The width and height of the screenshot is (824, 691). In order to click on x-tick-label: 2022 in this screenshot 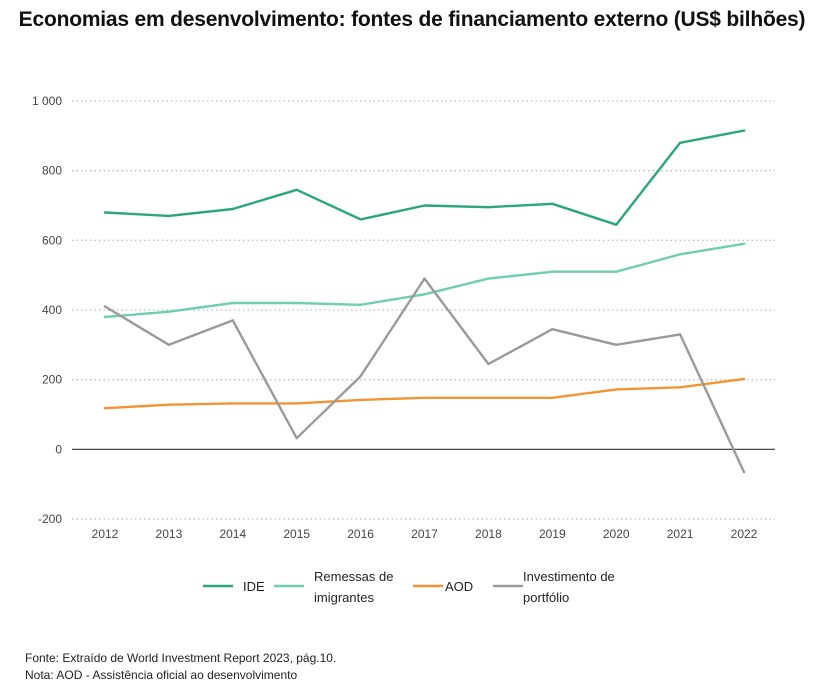, I will do `click(744, 534)`.